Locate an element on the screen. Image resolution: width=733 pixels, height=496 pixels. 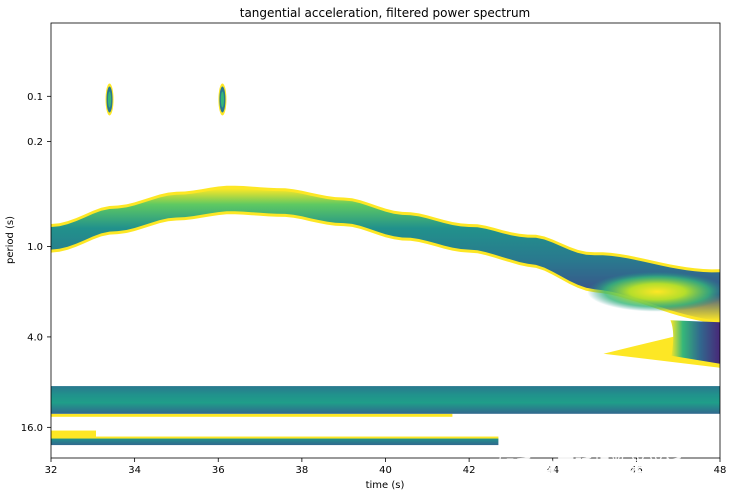
y-tick-label: 0.2 is located at coordinates (35, 142).